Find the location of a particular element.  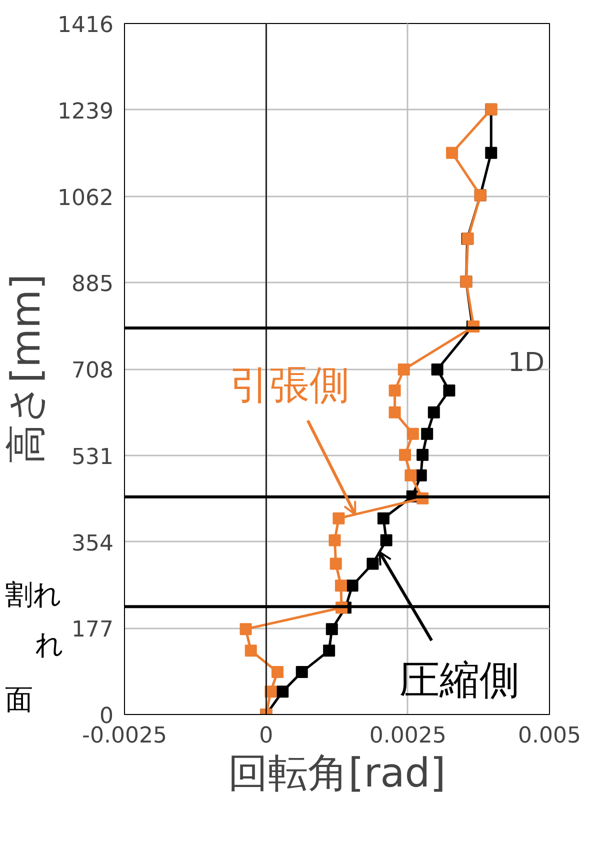

text: 割れ is located at coordinates (33, 595).